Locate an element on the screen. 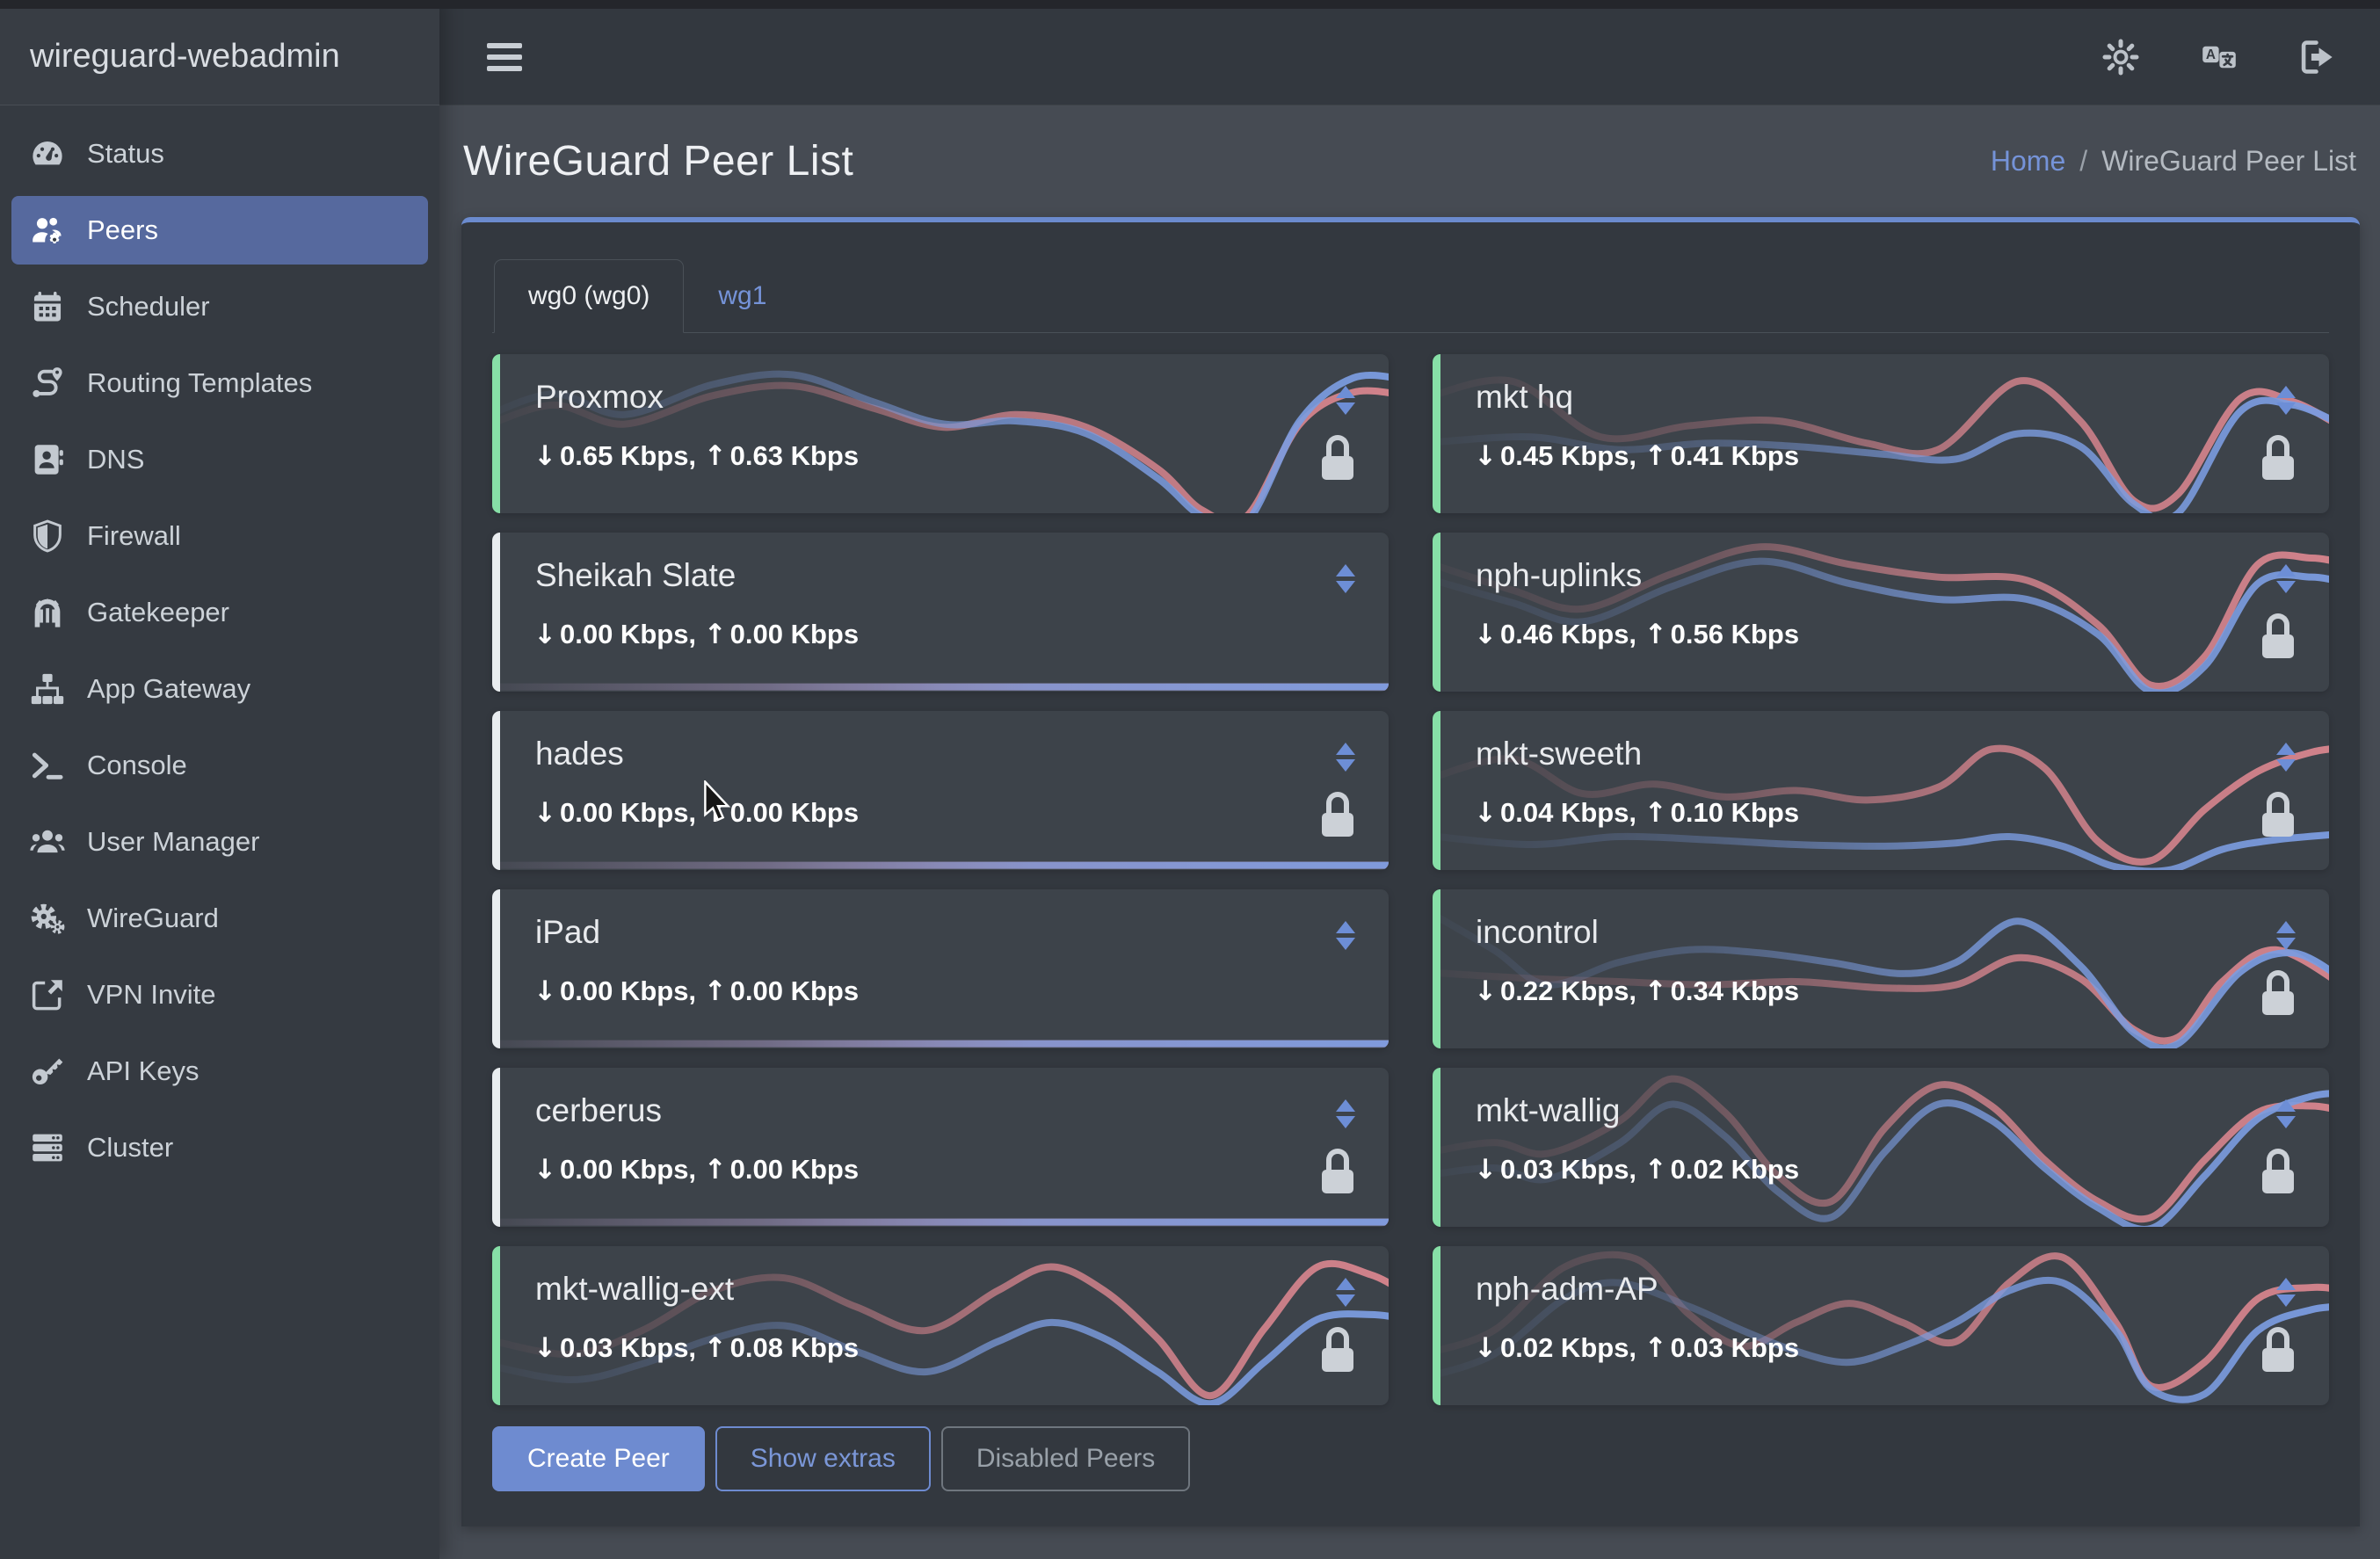 The width and height of the screenshot is (2380, 1559). sidebar-item-scheduler: Scheduler is located at coordinates (219, 306).